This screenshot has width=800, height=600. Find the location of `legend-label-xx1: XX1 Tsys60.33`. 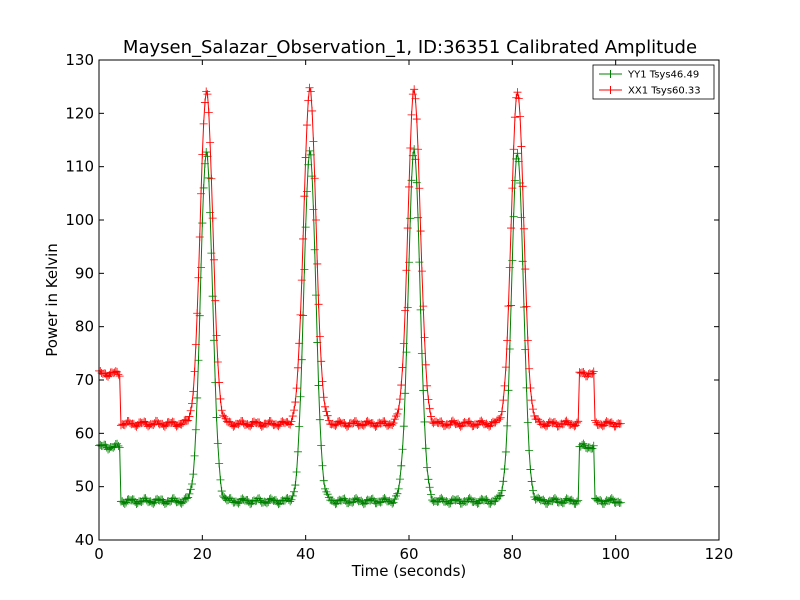

legend-label-xx1: XX1 Tsys60.33 is located at coordinates (664, 91).